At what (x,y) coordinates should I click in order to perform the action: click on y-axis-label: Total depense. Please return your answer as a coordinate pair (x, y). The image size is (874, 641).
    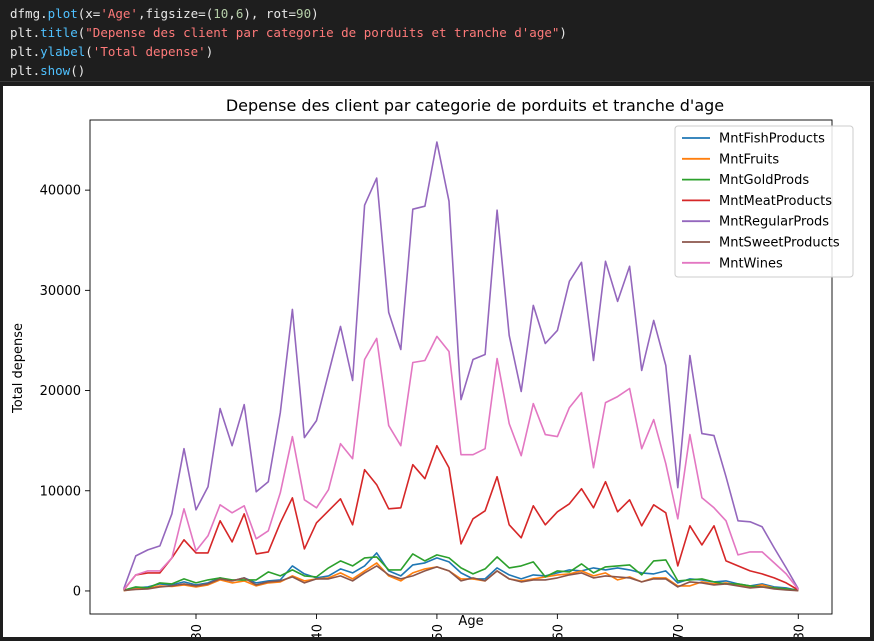
    Looking at the image, I should click on (18, 368).